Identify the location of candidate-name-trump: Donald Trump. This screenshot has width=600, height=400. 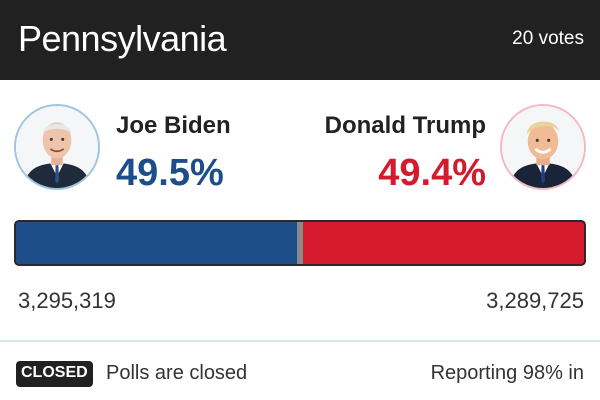
(405, 125).